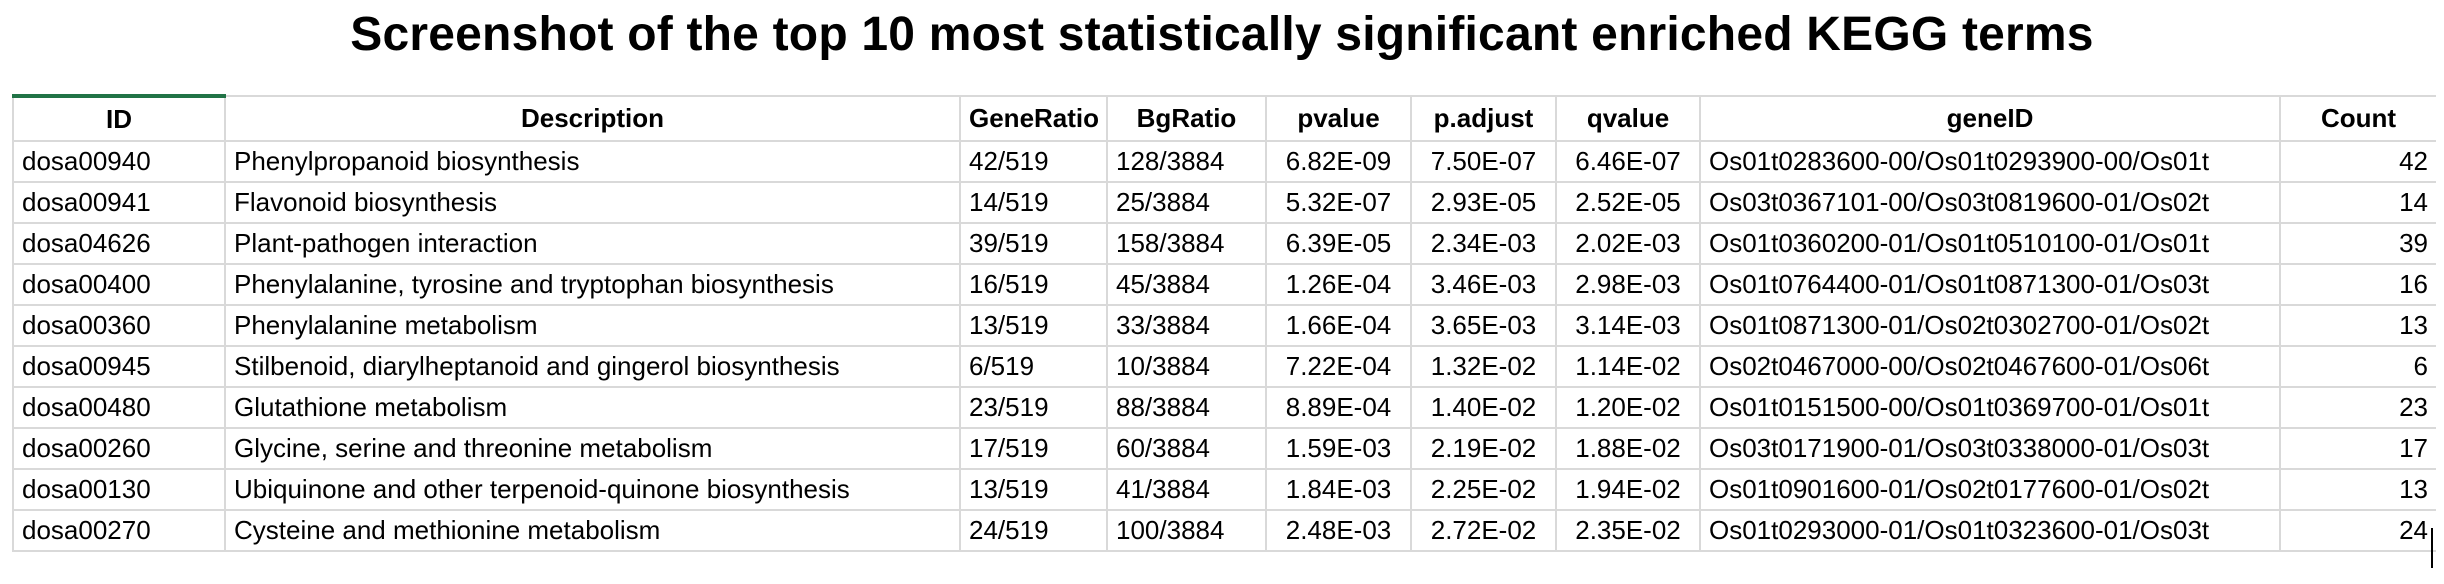 The height and width of the screenshot is (584, 2444). What do you see at coordinates (1483, 161) in the screenshot?
I see `cell-p-adjust: 7.50E-07` at bounding box center [1483, 161].